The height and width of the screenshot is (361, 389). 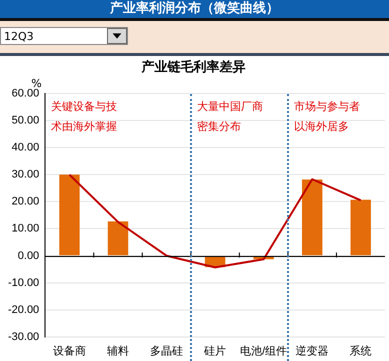 What do you see at coordinates (194, 10) in the screenshot?
I see `text: 产业率利润分布（微笑曲线）` at bounding box center [194, 10].